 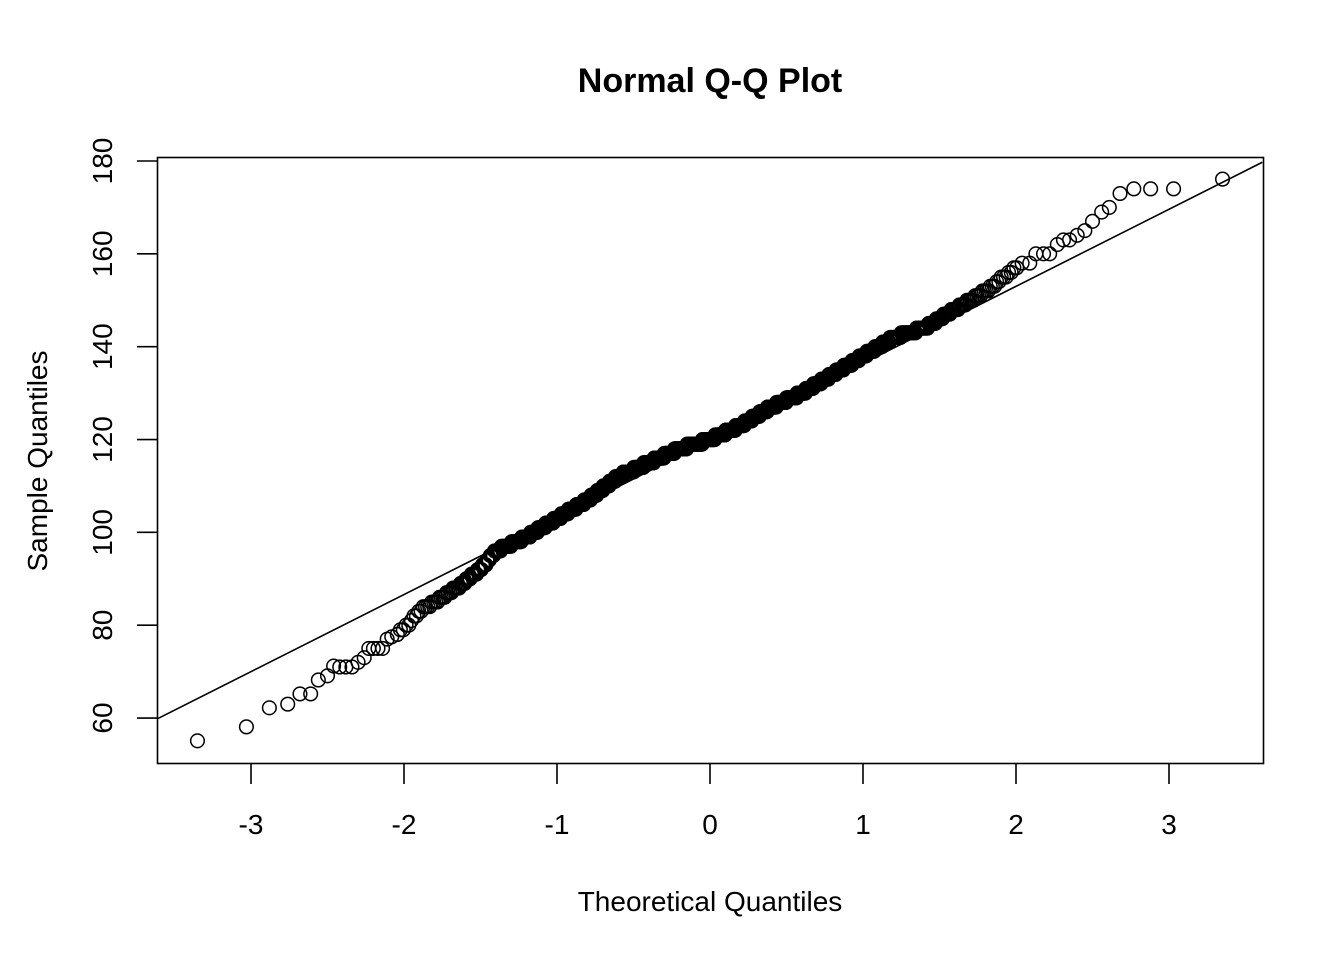 What do you see at coordinates (102, 253) in the screenshot?
I see `y-tick-label: 160` at bounding box center [102, 253].